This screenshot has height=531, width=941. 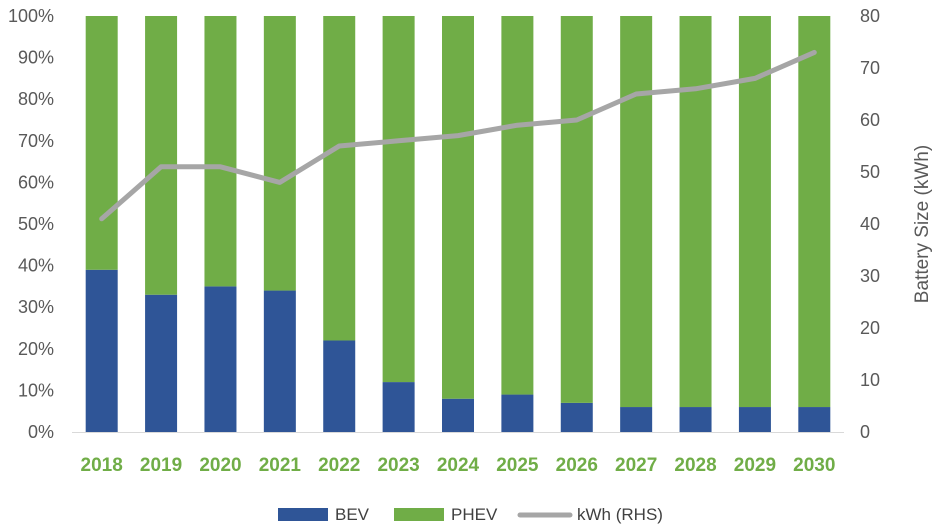 I want to click on right-tick-label: 40, so click(x=870, y=224).